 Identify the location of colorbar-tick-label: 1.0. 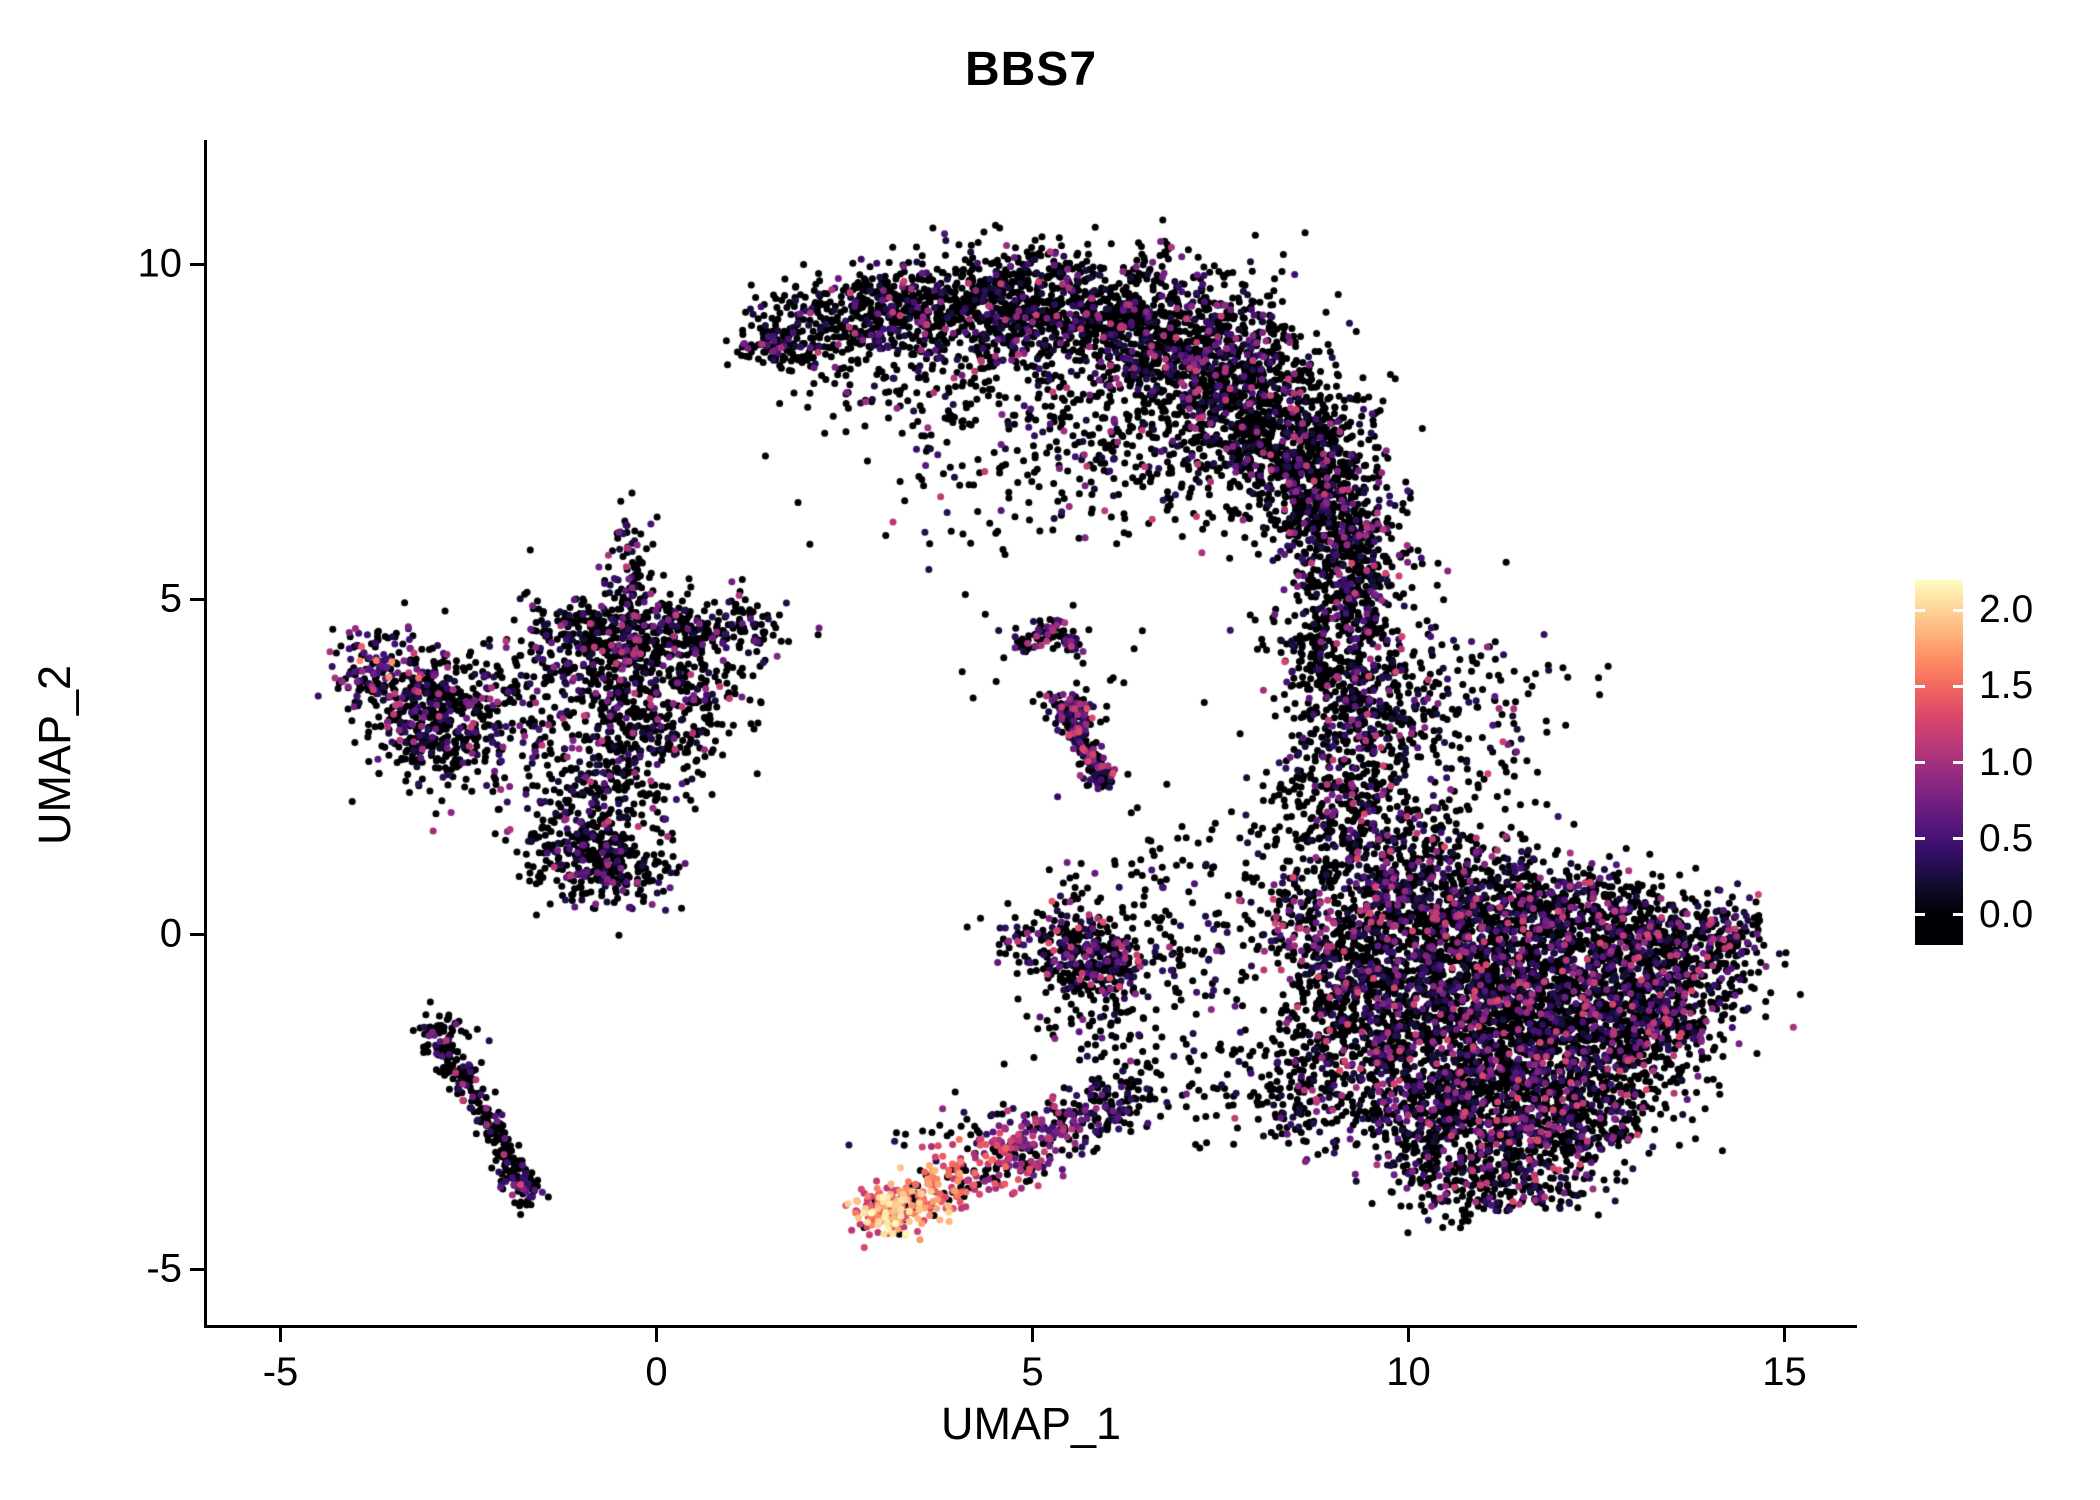
(2006, 762).